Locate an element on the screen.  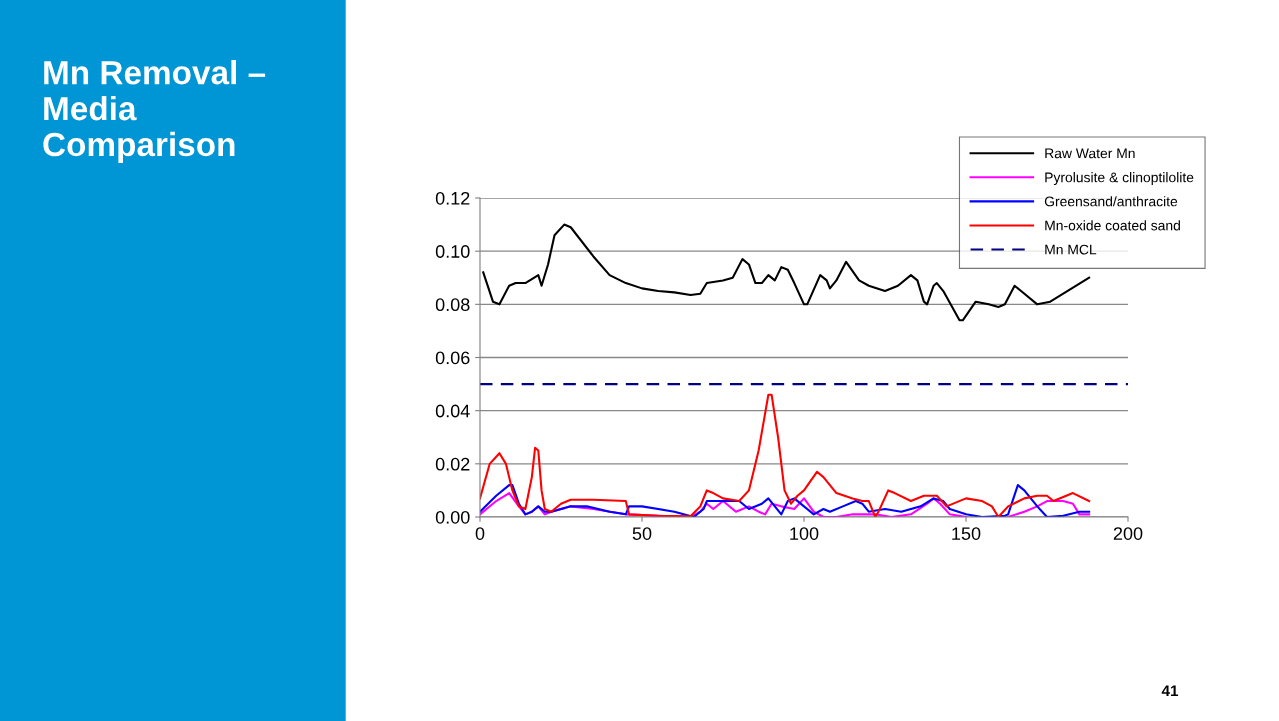
y-tick-label: 0.12 is located at coordinates (452, 198).